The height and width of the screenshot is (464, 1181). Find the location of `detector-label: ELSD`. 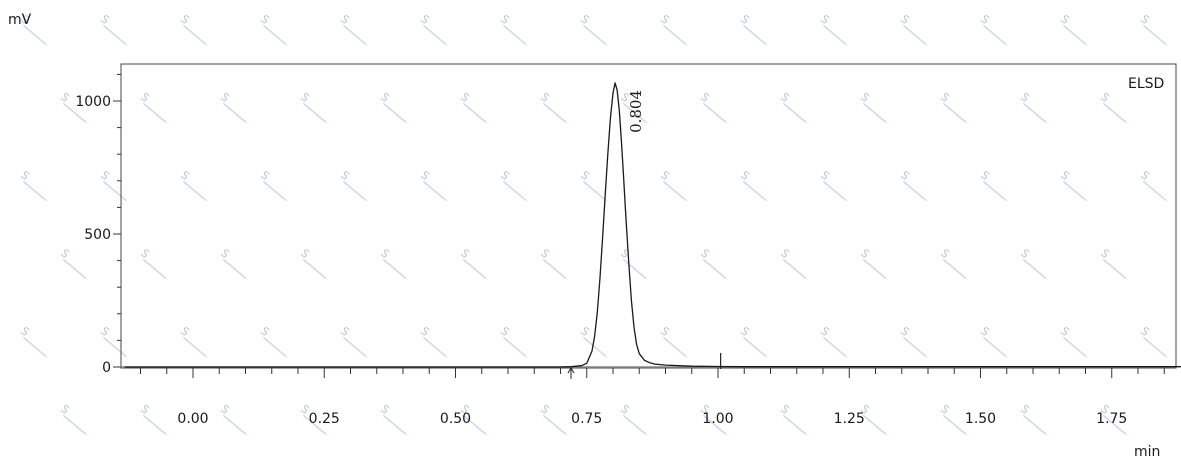

detector-label: ELSD is located at coordinates (1146, 84).